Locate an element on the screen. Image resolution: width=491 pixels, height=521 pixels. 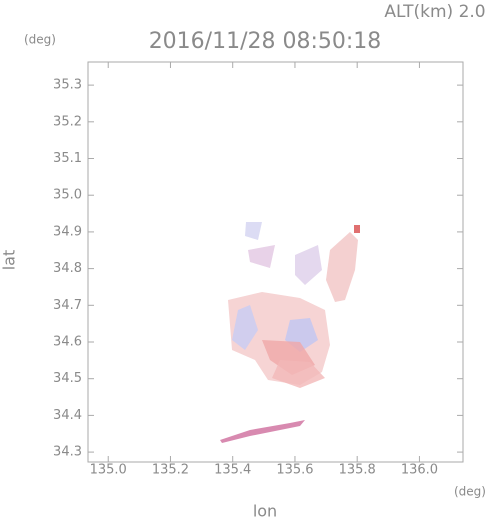
y-tick-label: 35.3 is located at coordinates (67, 85).